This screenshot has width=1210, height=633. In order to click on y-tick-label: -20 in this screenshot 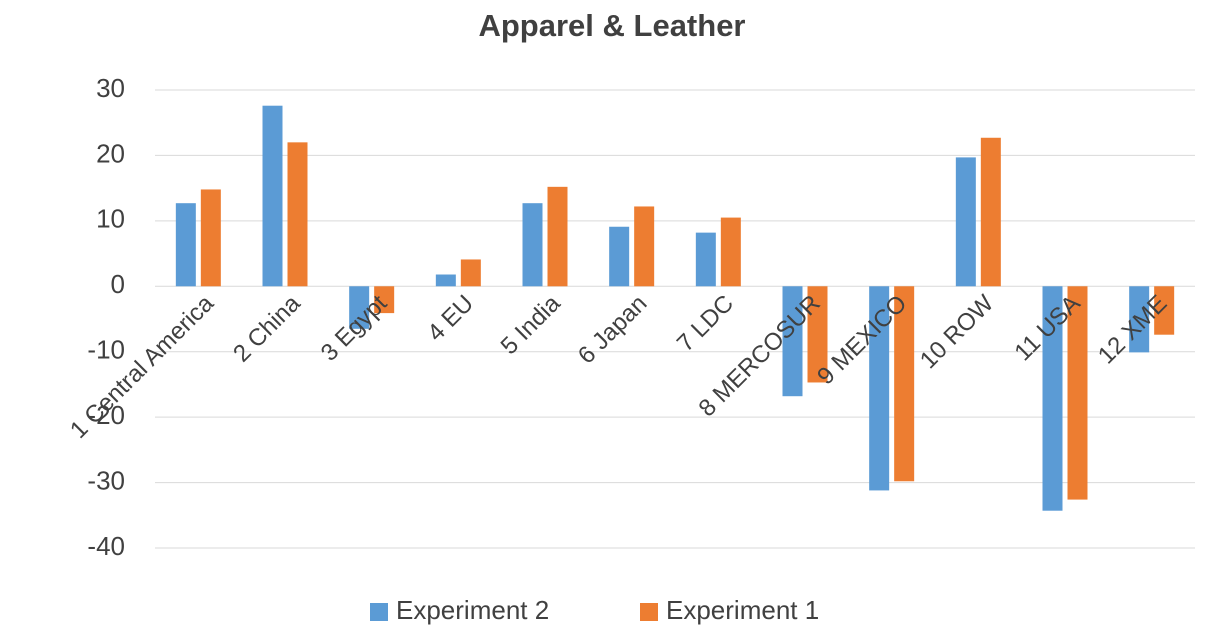, I will do `click(106, 415)`.